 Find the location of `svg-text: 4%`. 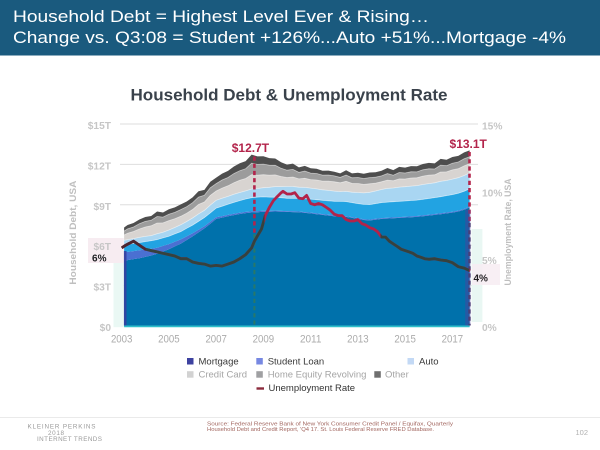

svg-text: 4% is located at coordinates (481, 279).